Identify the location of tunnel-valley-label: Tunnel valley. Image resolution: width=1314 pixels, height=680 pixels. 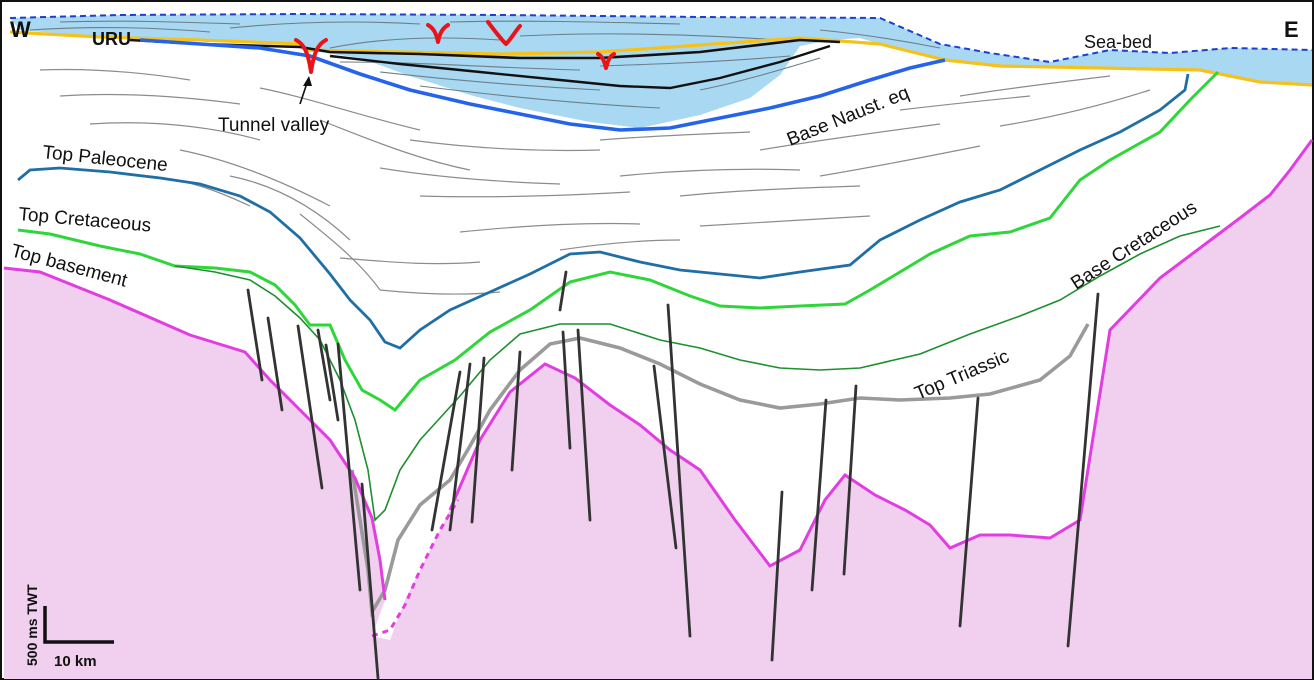
(274, 125).